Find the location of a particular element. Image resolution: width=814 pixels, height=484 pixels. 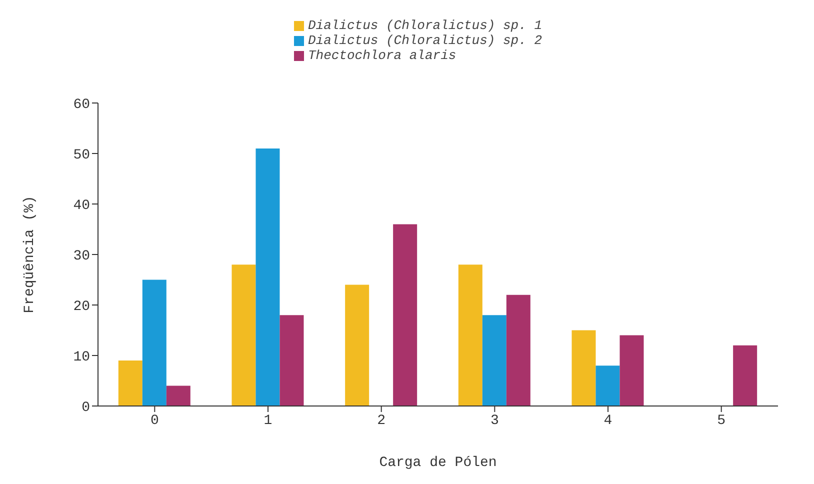

y-tick-label: 10 is located at coordinates (81, 357).